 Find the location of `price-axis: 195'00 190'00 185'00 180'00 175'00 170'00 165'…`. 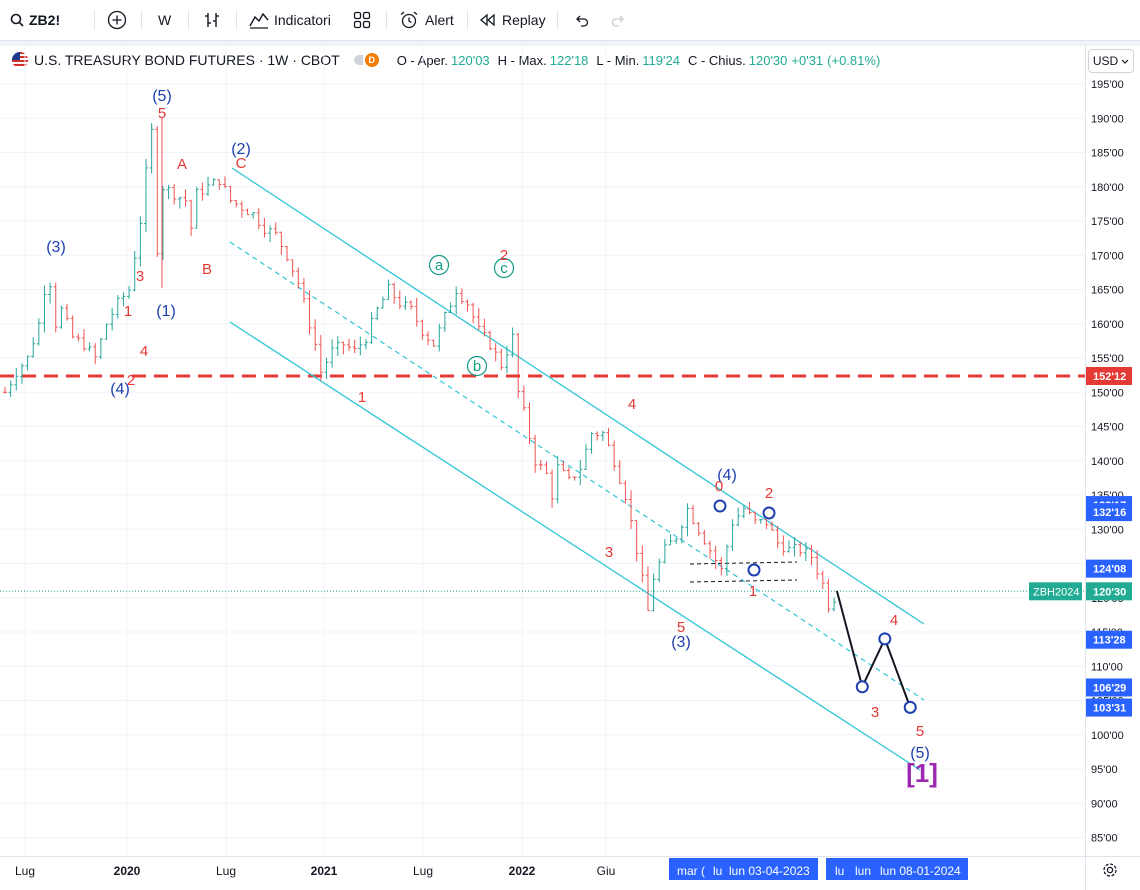

price-axis: 195'00 190'00 185'00 180'00 175'00 170'00 165'… is located at coordinates (1080, 462).